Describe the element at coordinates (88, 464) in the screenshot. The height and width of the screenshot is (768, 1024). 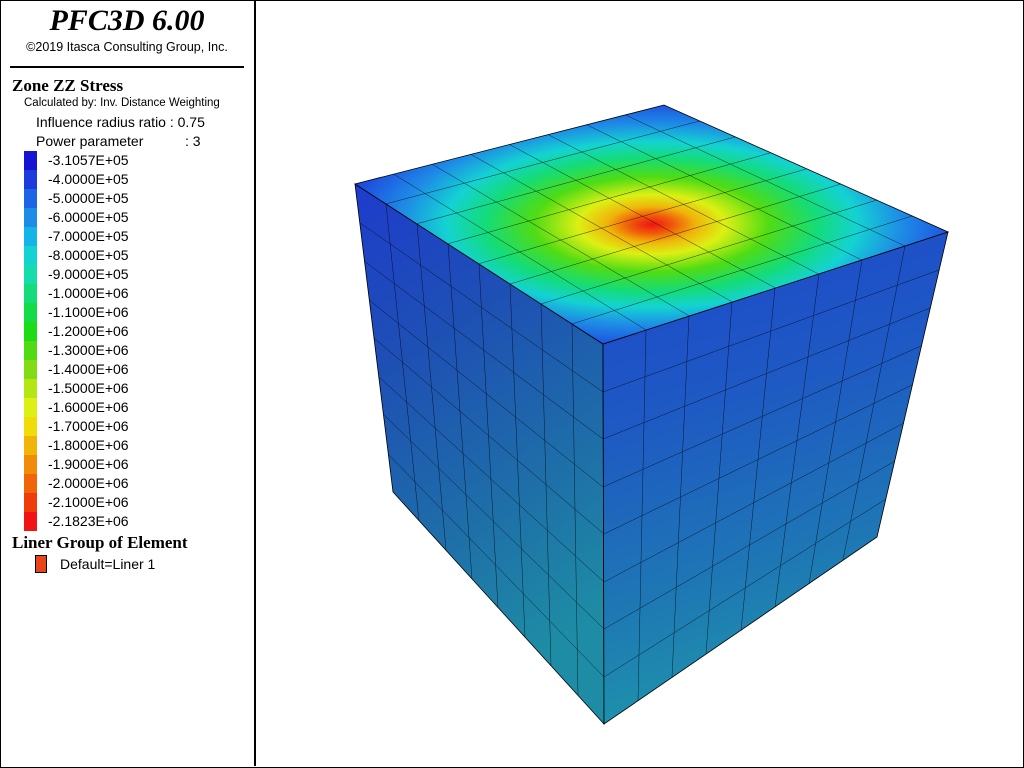
I see `legend-value-label: -1.9000E+06` at that location.